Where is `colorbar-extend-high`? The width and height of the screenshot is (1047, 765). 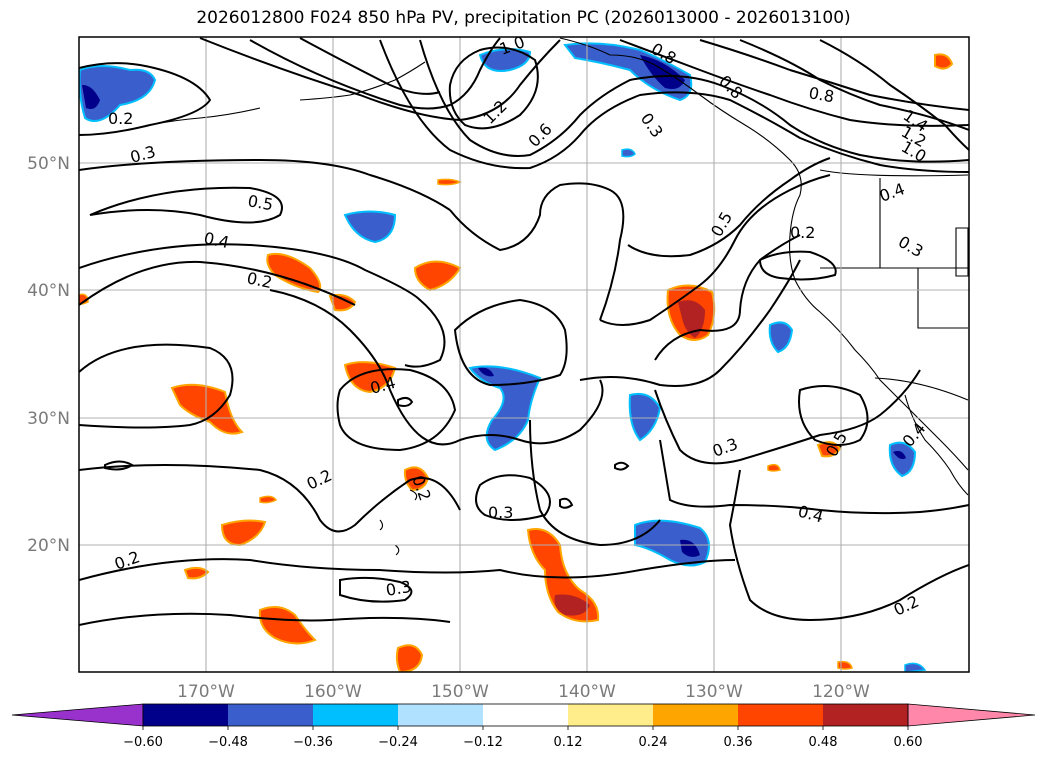 colorbar-extend-high is located at coordinates (971, 715).